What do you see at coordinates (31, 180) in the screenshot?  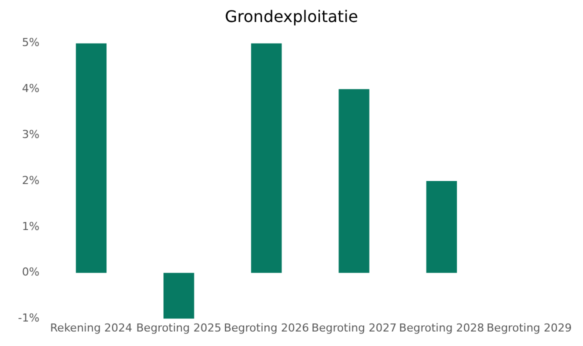 I see `y-tick-label: 2%` at bounding box center [31, 180].